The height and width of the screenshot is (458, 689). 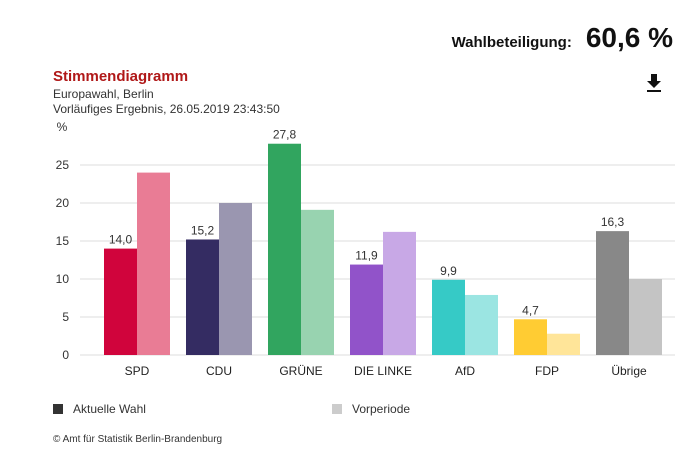 I want to click on bar-previous-die-linke, so click(x=399, y=293).